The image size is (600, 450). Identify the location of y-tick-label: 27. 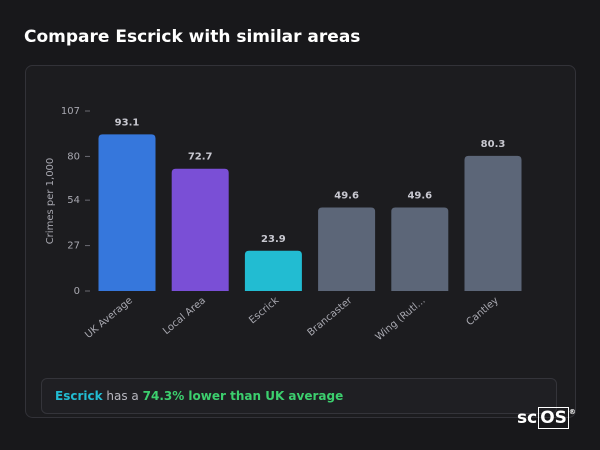
(73, 246).